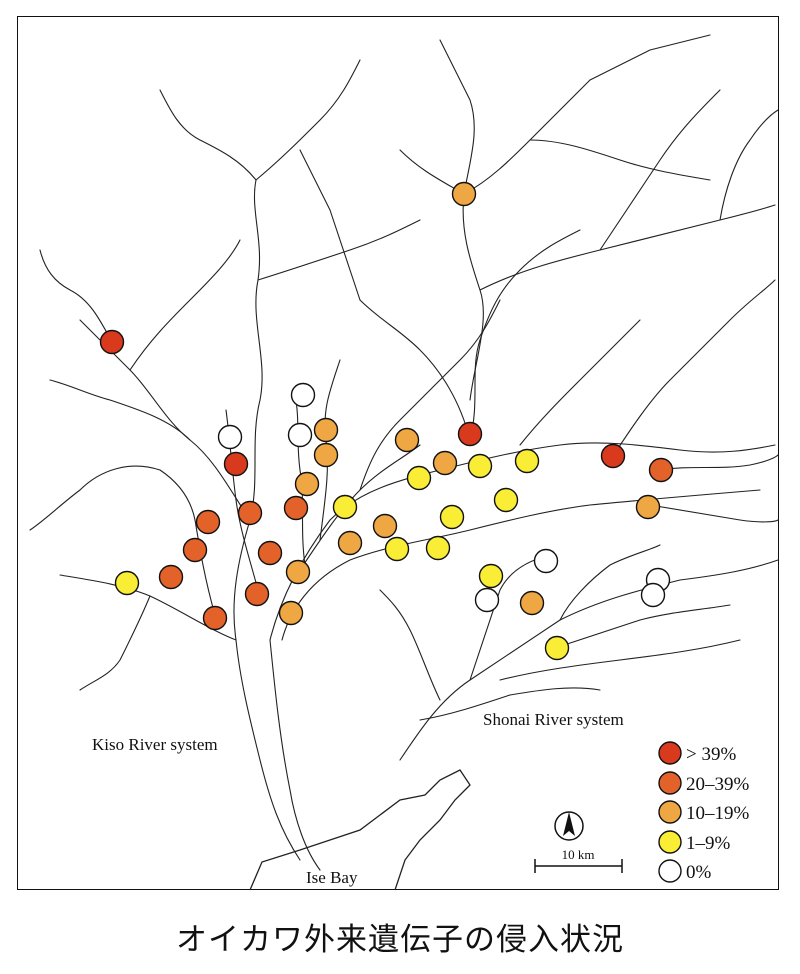 This screenshot has width=800, height=974. I want to click on figure-caption: オイカワ外来遺伝子の侵入状況, so click(400, 940).